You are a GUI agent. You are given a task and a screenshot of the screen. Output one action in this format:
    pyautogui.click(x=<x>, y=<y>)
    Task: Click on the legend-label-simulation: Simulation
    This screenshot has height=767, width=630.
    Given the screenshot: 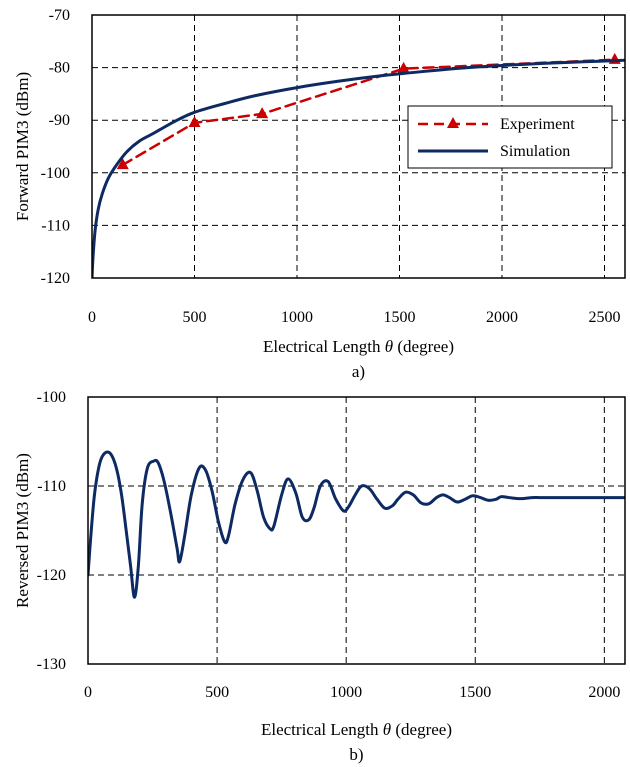 What is the action you would take?
    pyautogui.click(x=535, y=151)
    